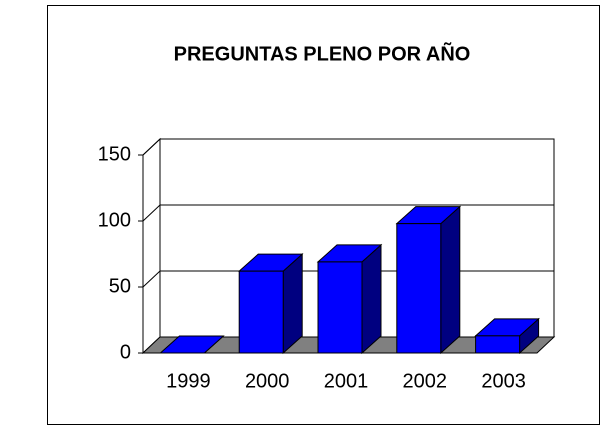 Image resolution: width=610 pixels, height=431 pixels. I want to click on x-tick-label: 2003, so click(503, 381).